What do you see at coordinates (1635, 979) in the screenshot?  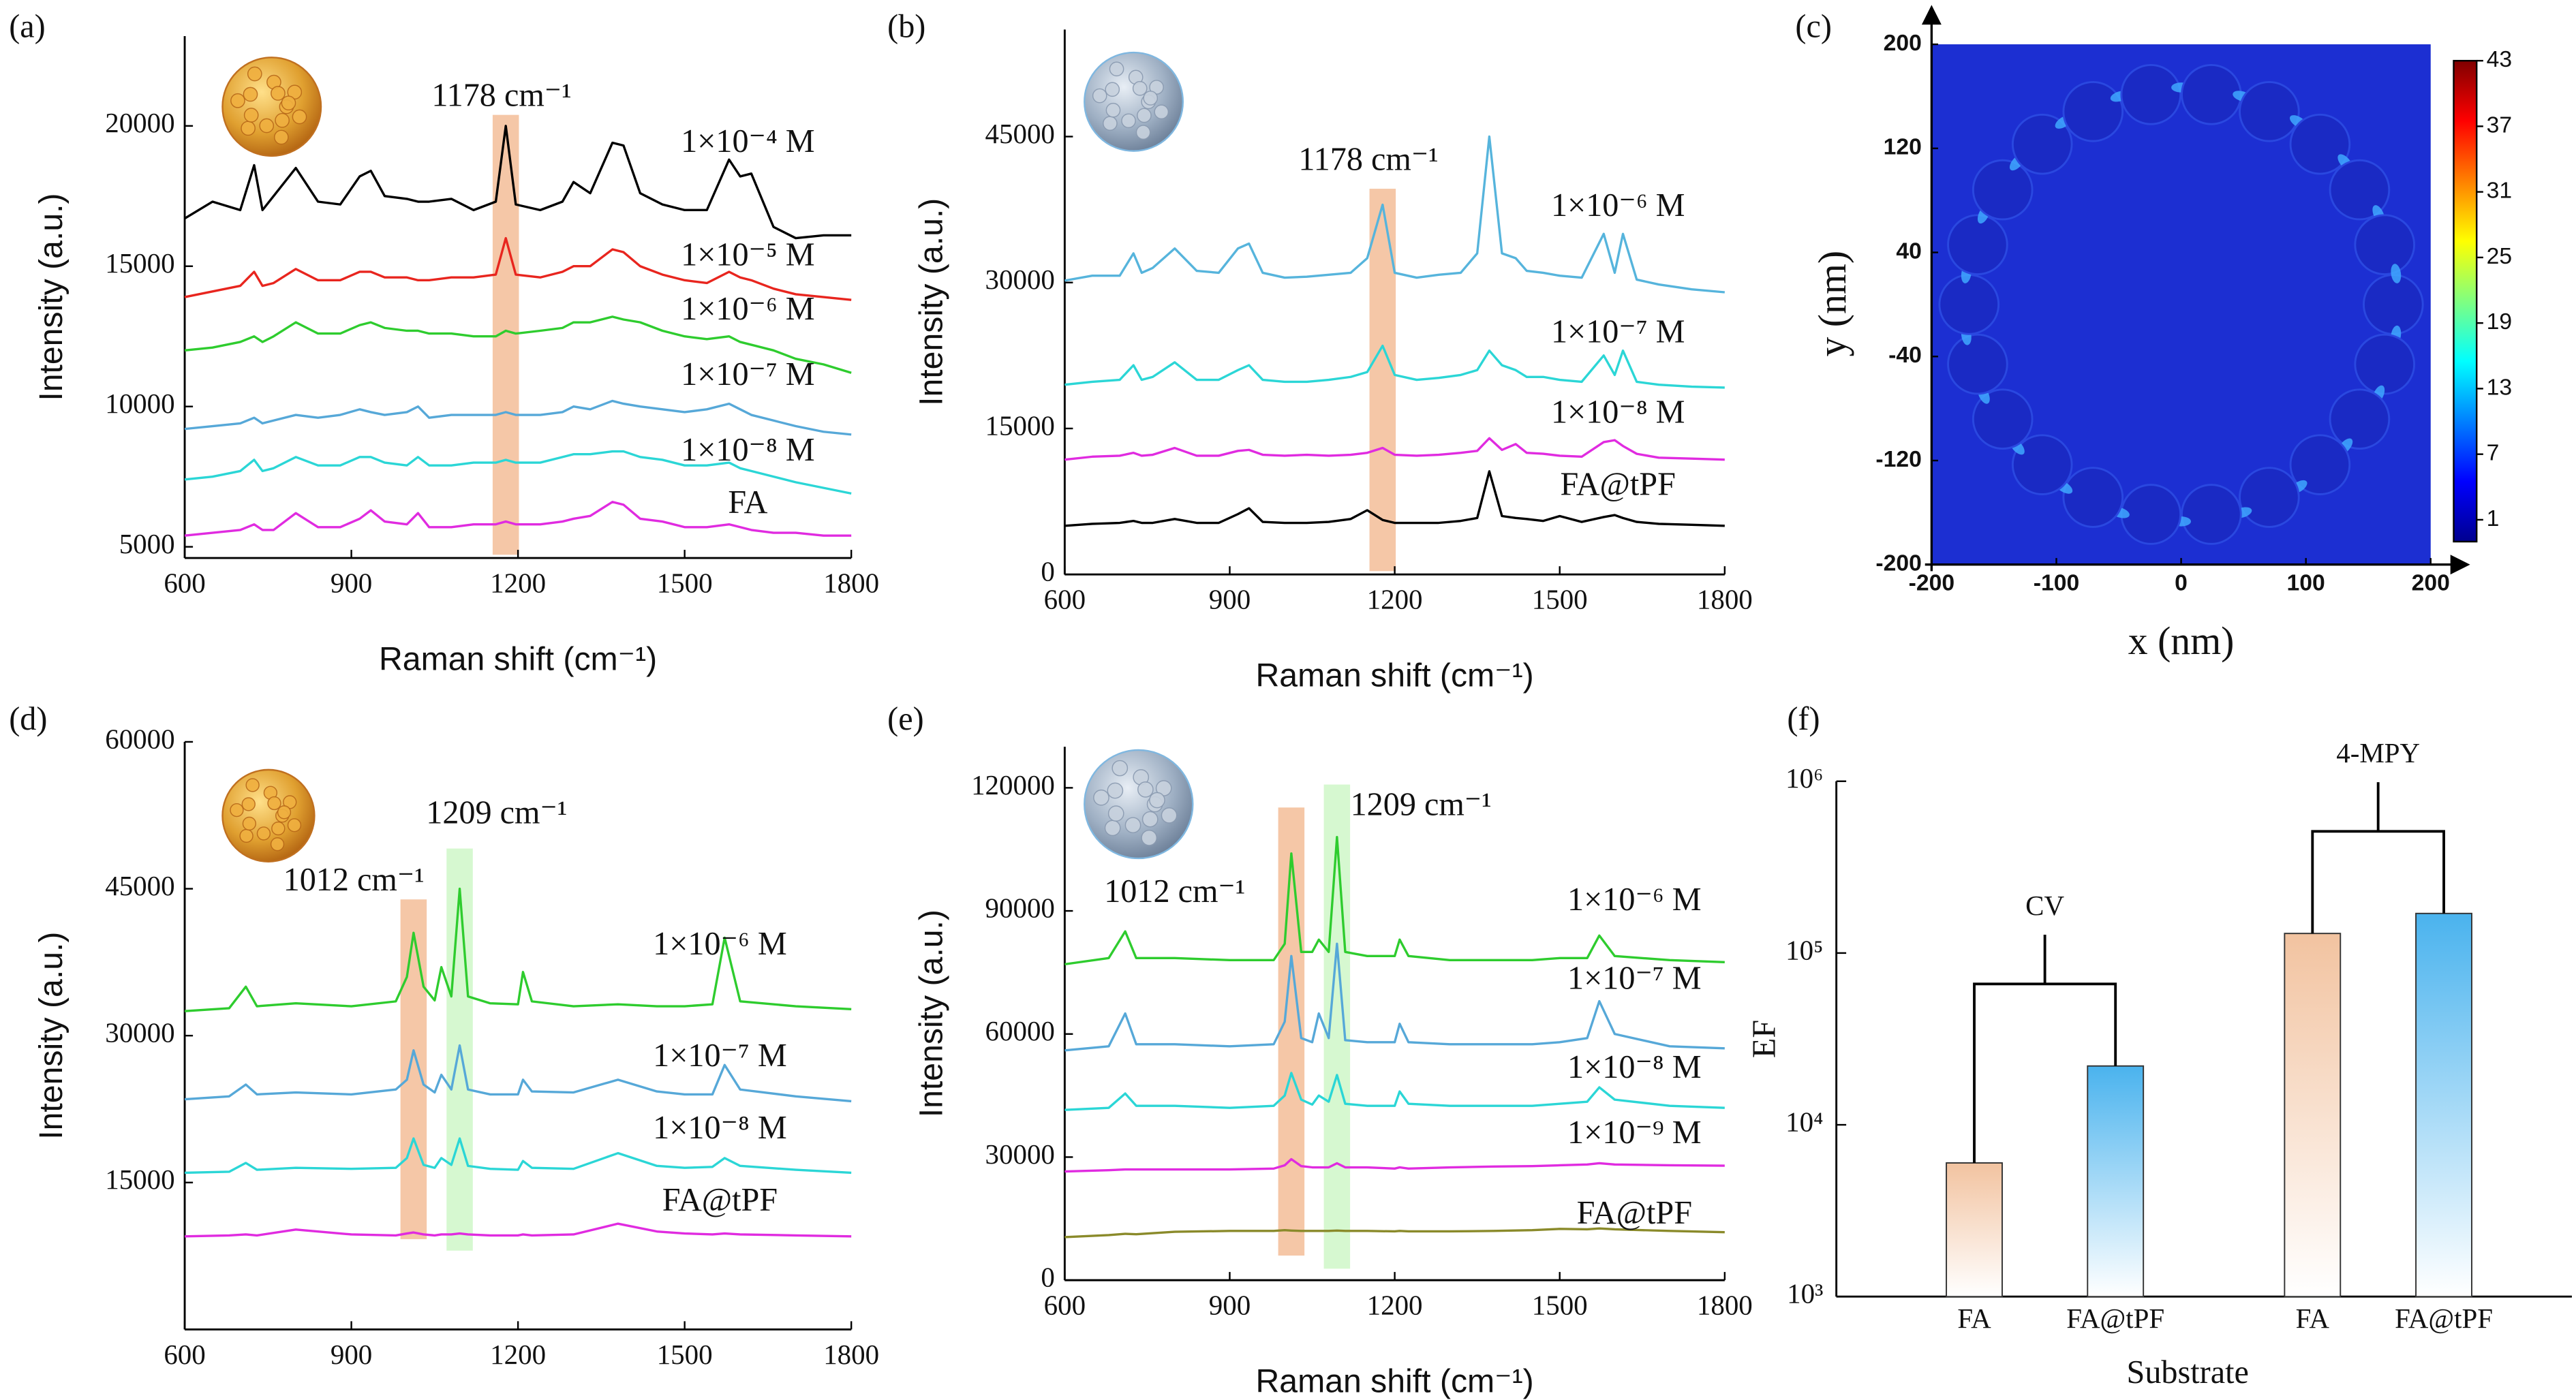 I see `series-label: 1×10⁻⁷ M` at bounding box center [1635, 979].